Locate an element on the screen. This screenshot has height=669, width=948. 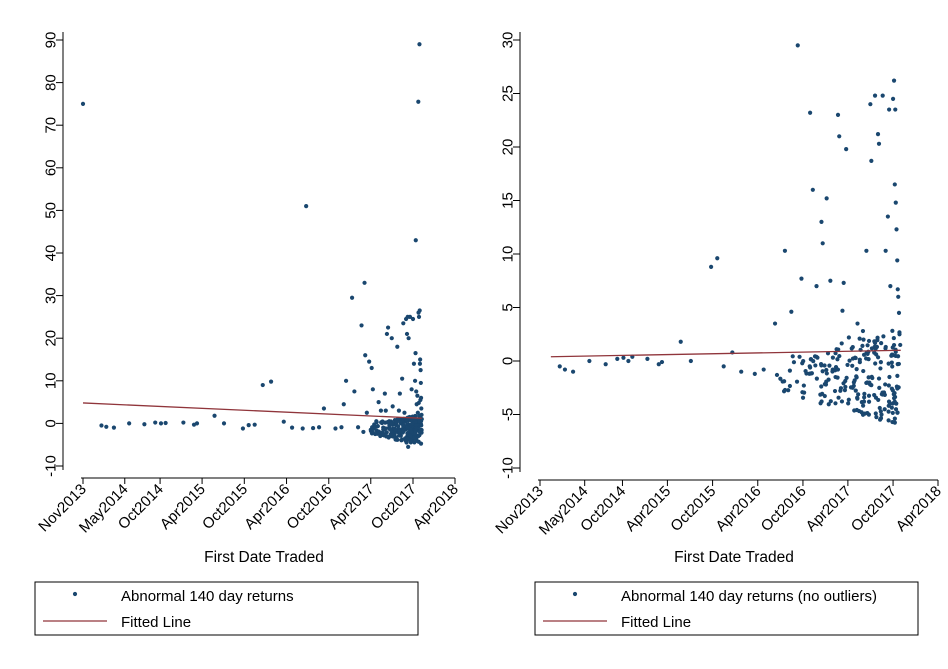
x-tick-label: Apr2016 is located at coordinates (267, 507).